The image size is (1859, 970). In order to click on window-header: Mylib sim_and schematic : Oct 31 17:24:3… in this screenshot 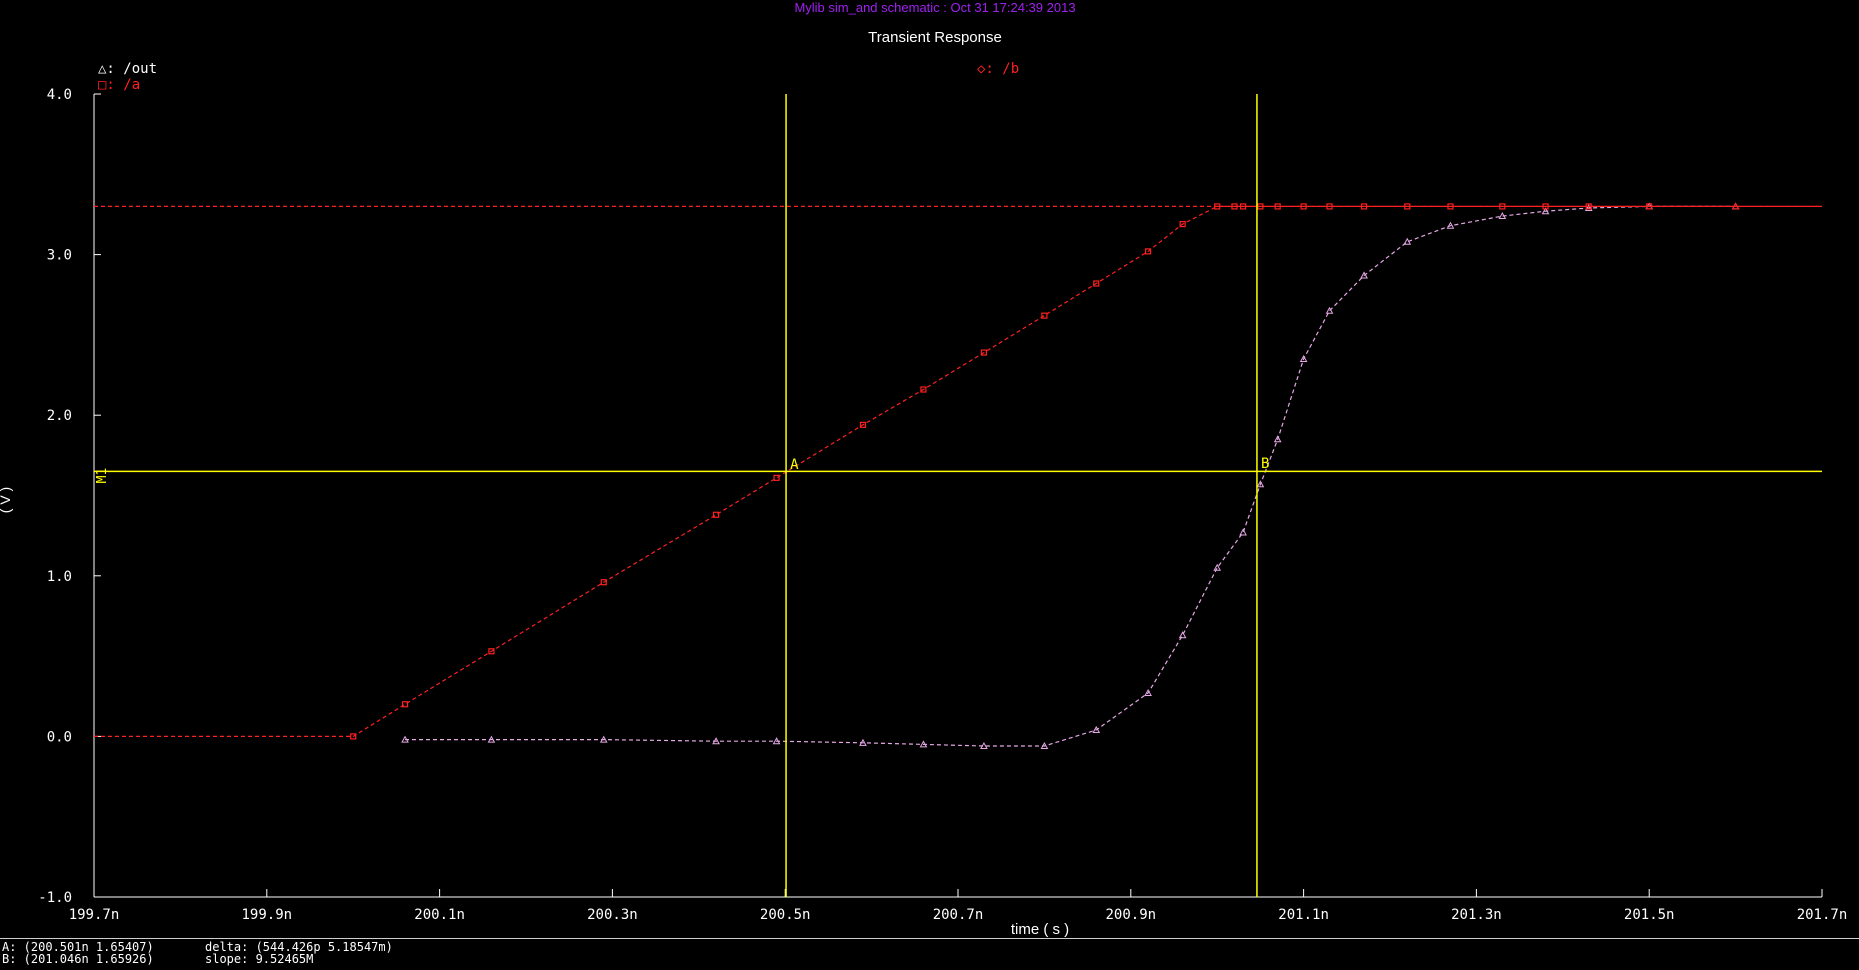, I will do `click(934, 7)`.